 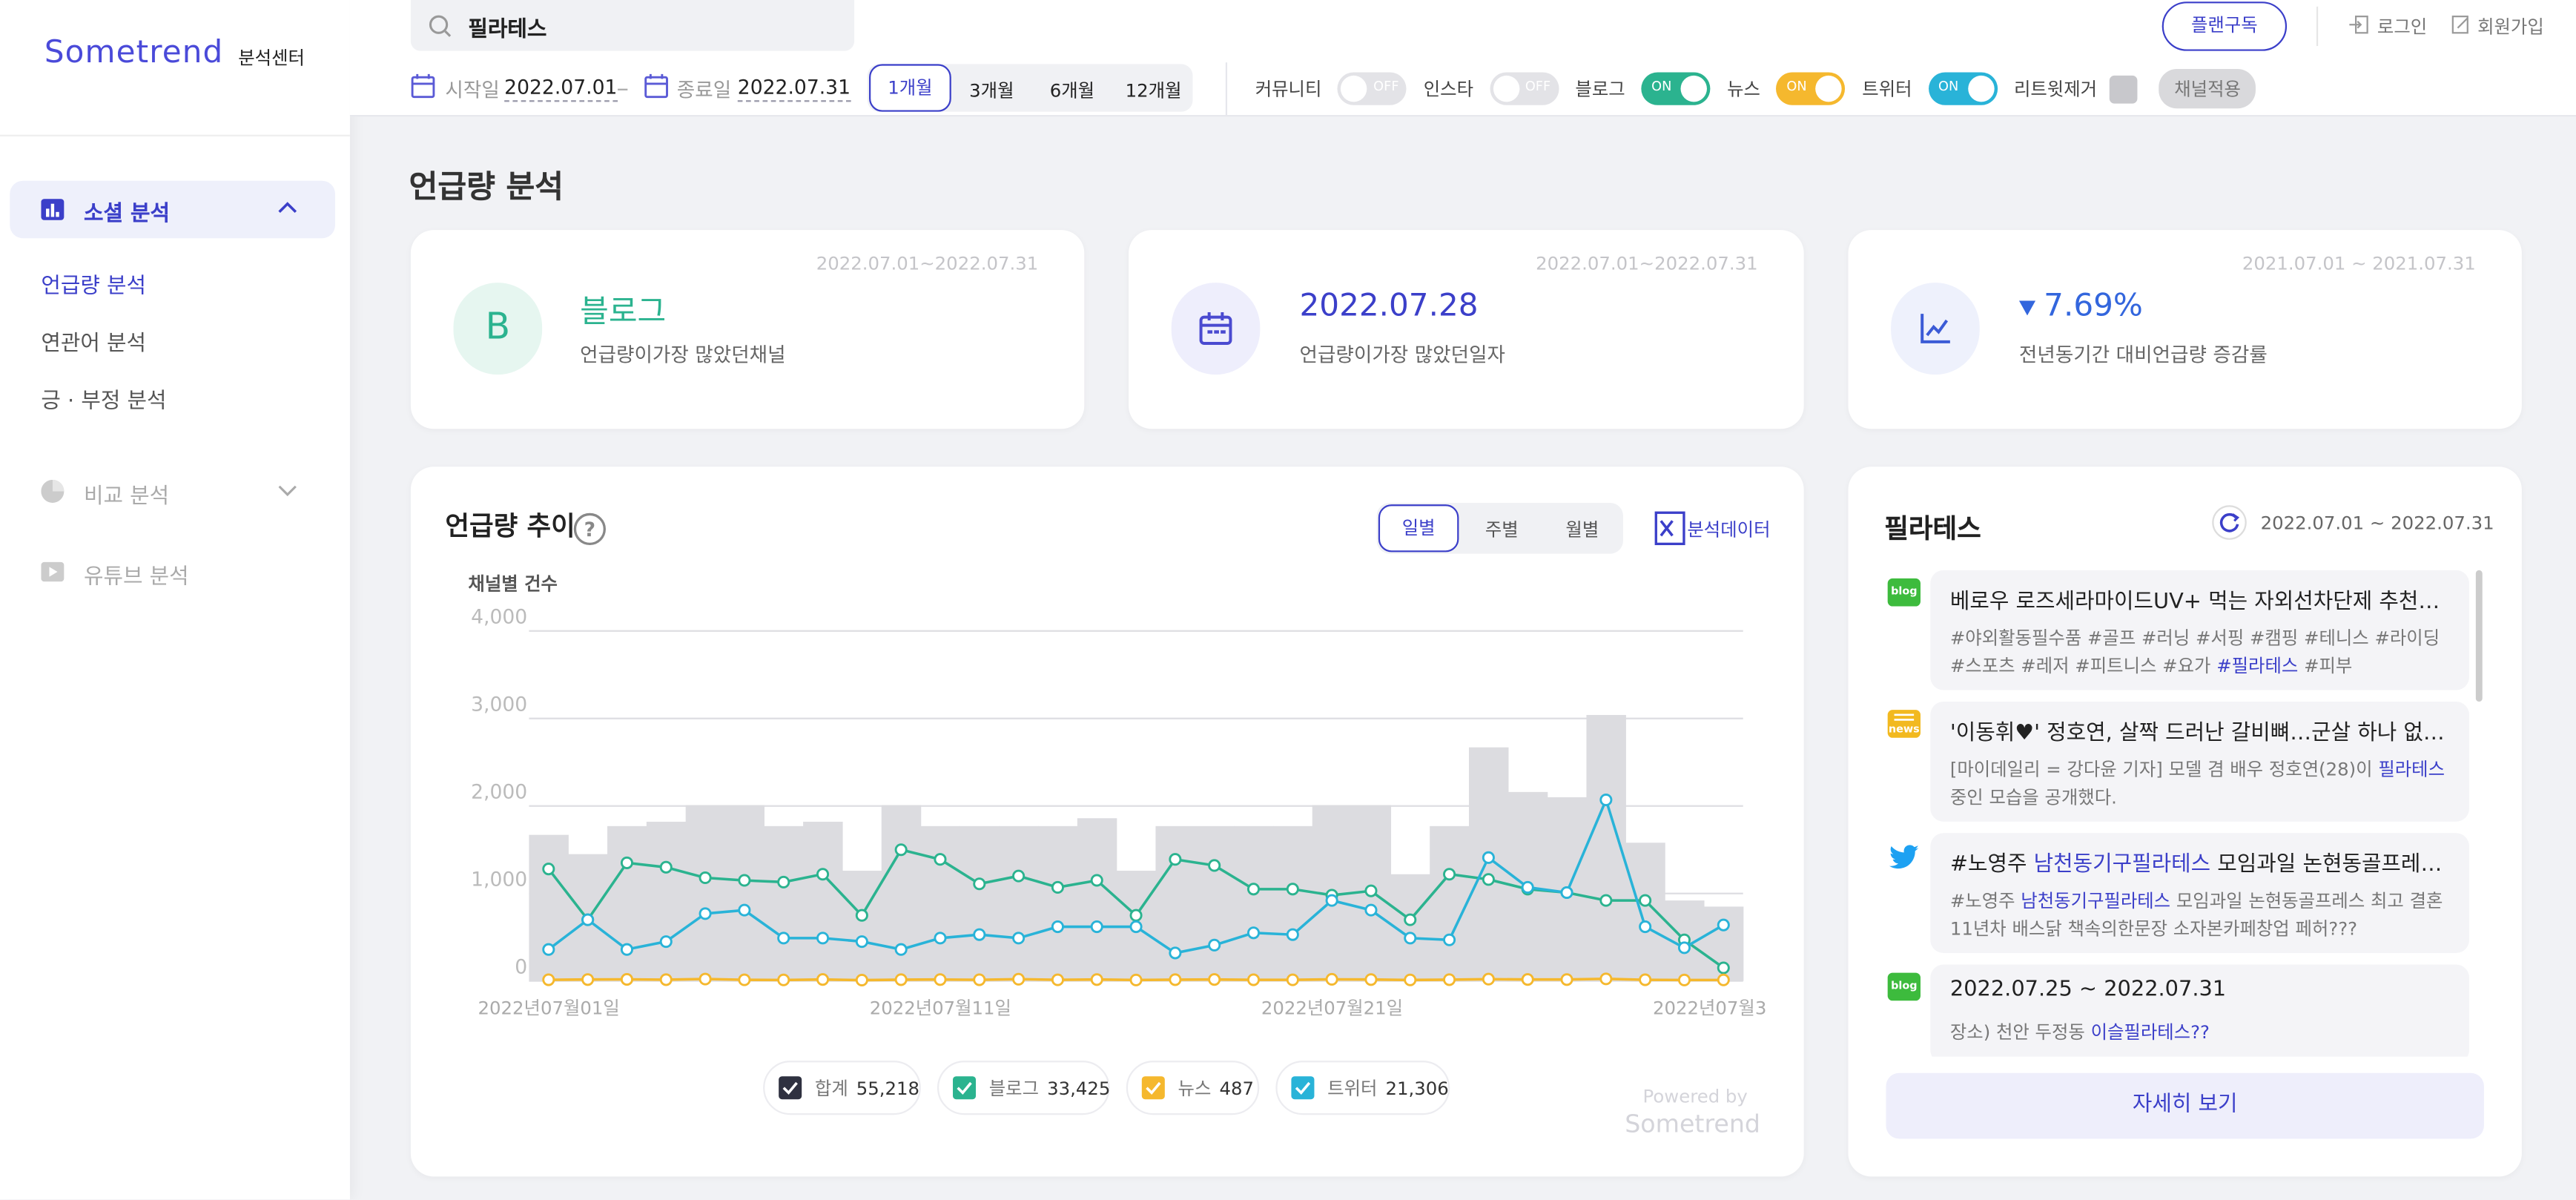 I want to click on legend-item: 합계 55,218, so click(x=842, y=1088).